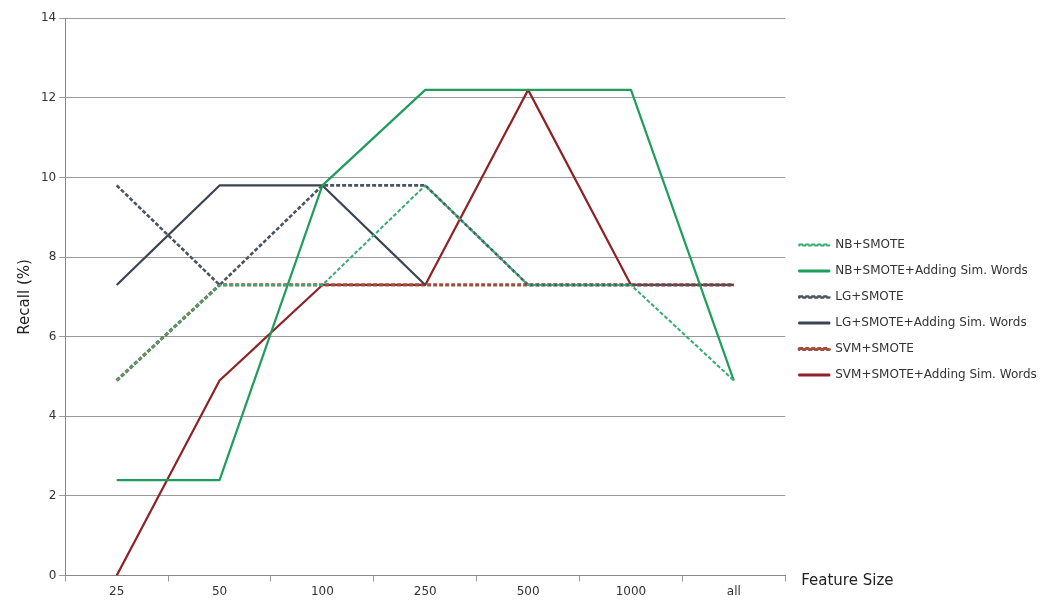 The image size is (1061, 615). I want to click on x-tick-label: 100, so click(322, 590).